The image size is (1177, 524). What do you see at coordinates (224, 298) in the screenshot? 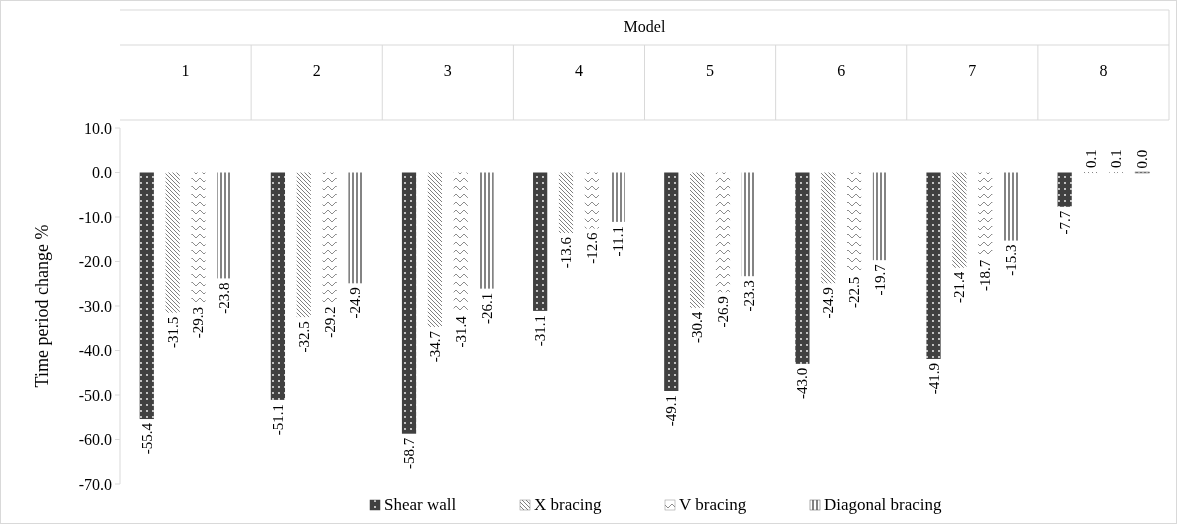
I see `data-label: -23.8` at bounding box center [224, 298].